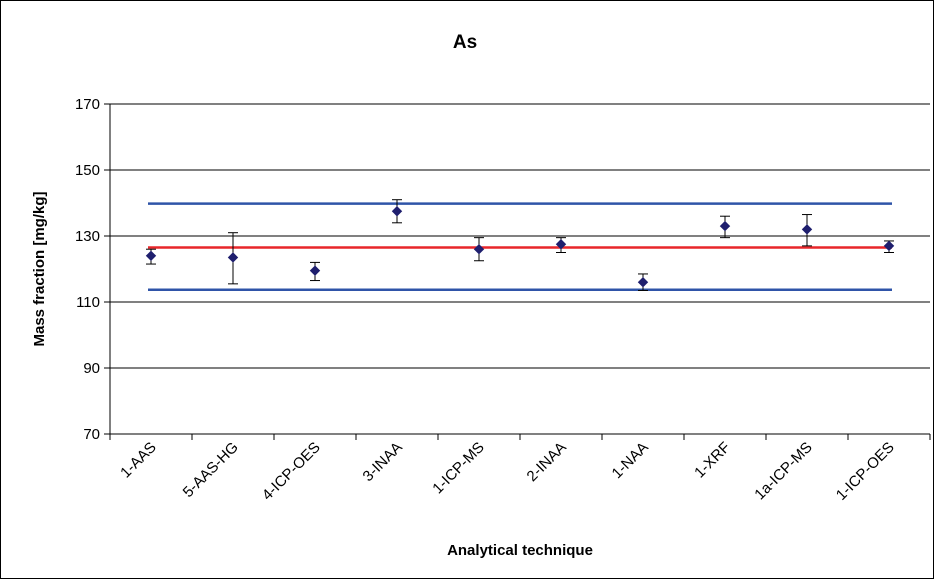  What do you see at coordinates (712, 460) in the screenshot?
I see `x-tick-label: 1-XRF` at bounding box center [712, 460].